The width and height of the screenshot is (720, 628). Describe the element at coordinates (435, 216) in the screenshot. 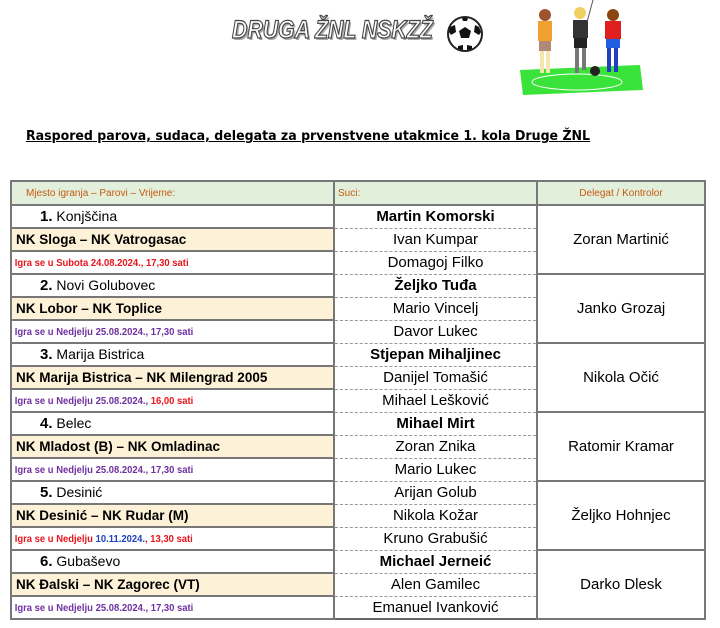

I see `main-referee: Martin Komorski` at that location.